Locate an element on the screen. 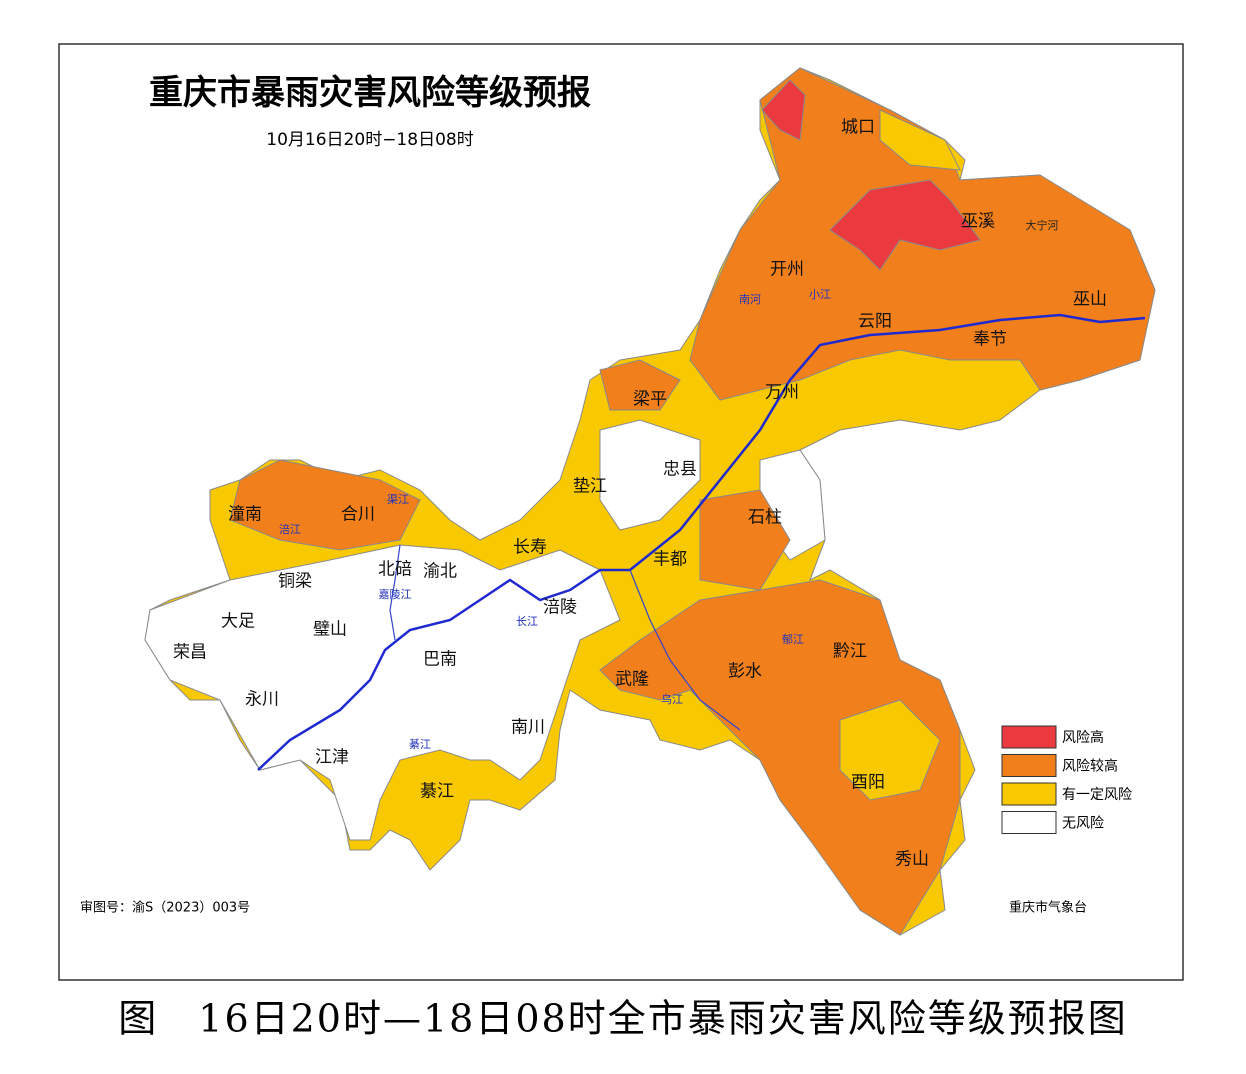 This screenshot has height=1074, width=1246. river-label: 綦江 is located at coordinates (420, 744).